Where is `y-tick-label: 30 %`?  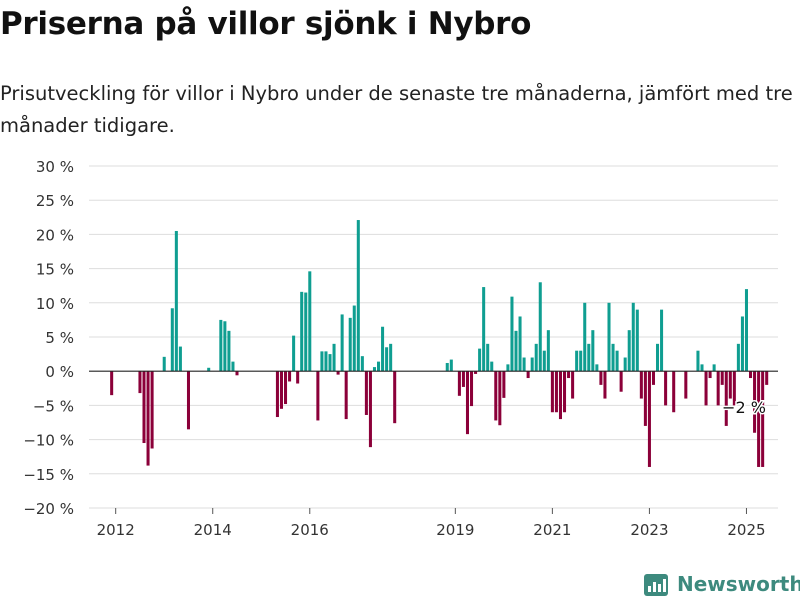 y-tick-label: 30 % is located at coordinates (55, 167).